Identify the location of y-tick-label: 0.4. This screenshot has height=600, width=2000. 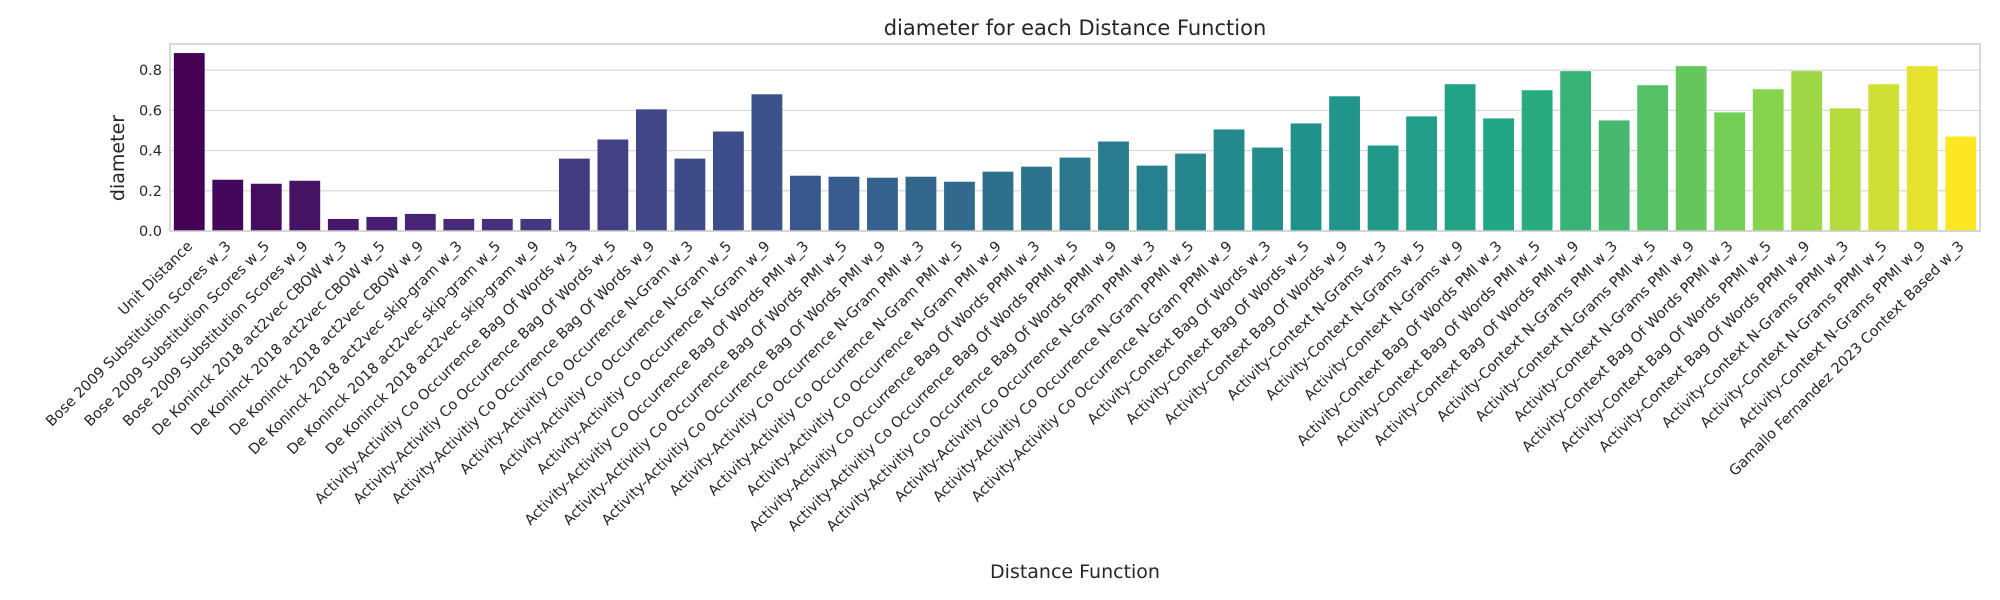
(150, 152).